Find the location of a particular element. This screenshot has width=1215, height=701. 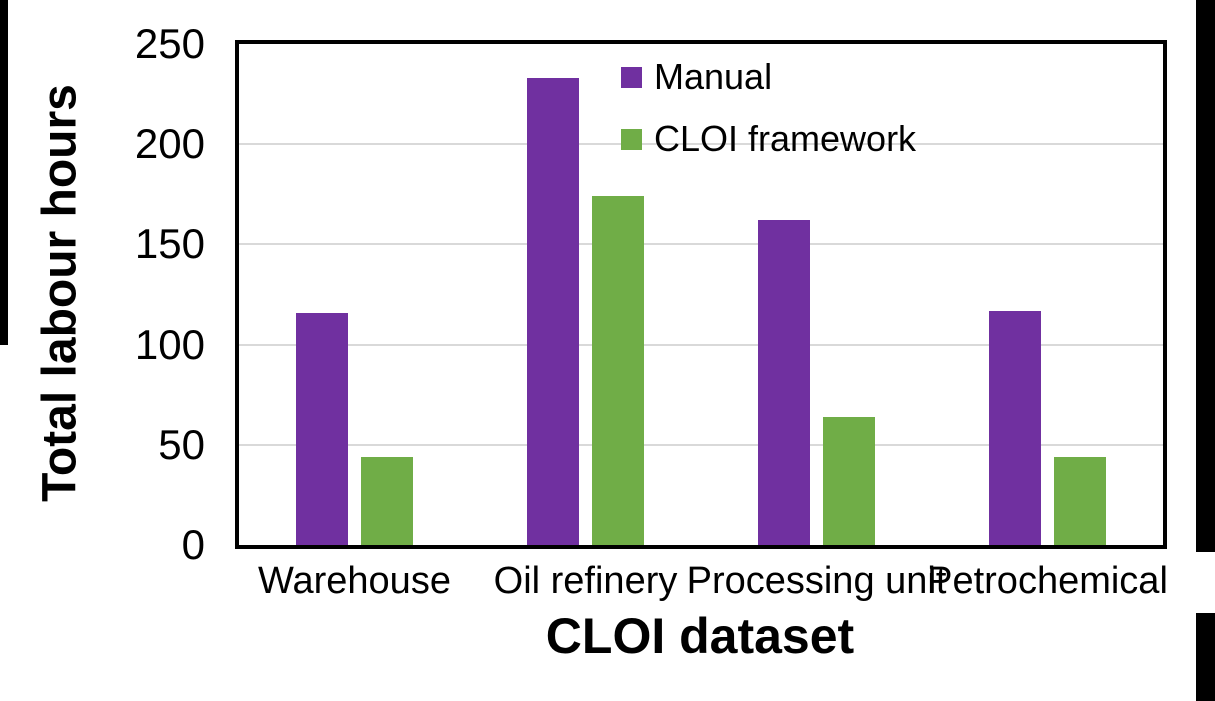

bar-cloi-framework-petrochemical is located at coordinates (1080, 500).